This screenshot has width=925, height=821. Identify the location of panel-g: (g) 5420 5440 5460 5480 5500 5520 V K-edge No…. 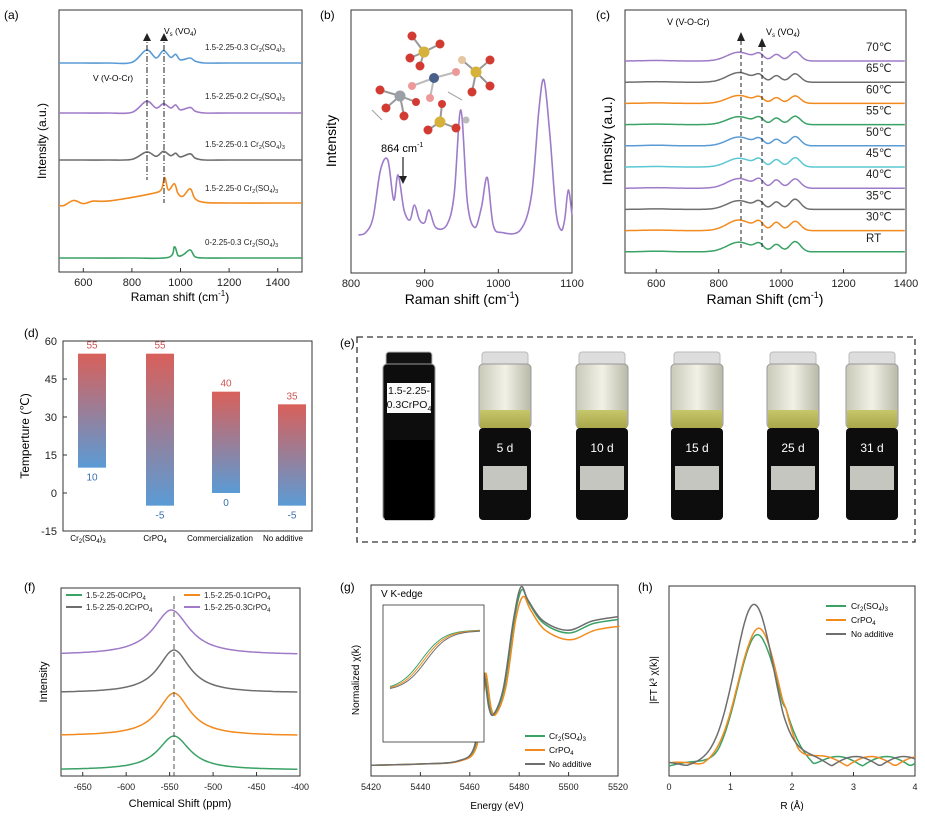
(484, 696).